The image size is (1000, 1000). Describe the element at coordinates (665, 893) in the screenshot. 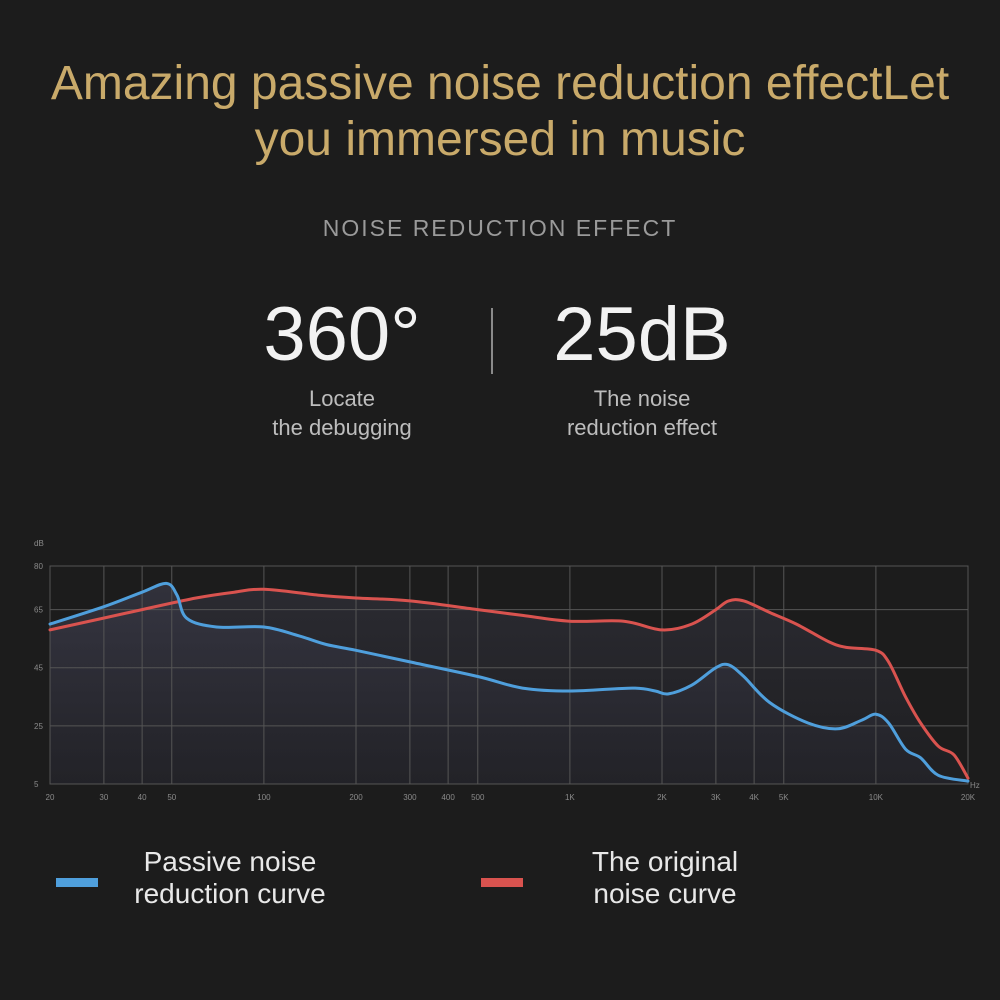

I see `legend-label-line-2: noise curve` at that location.